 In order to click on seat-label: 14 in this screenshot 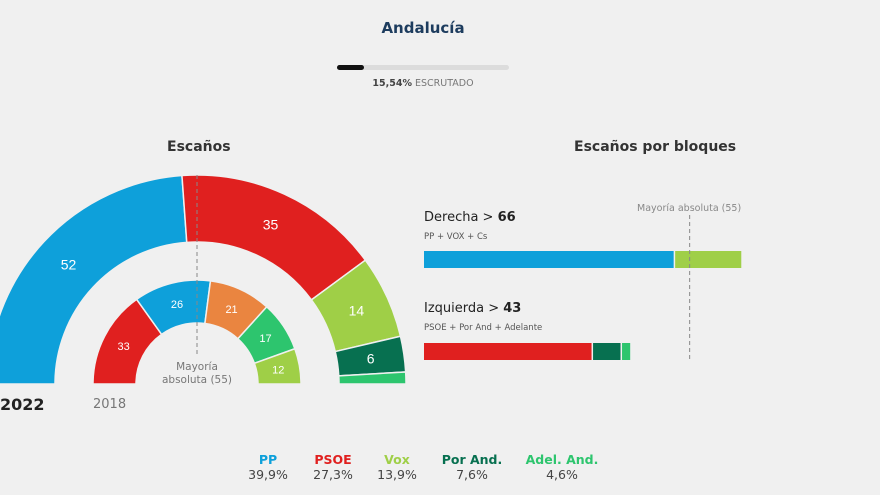, I will do `click(357, 310)`.